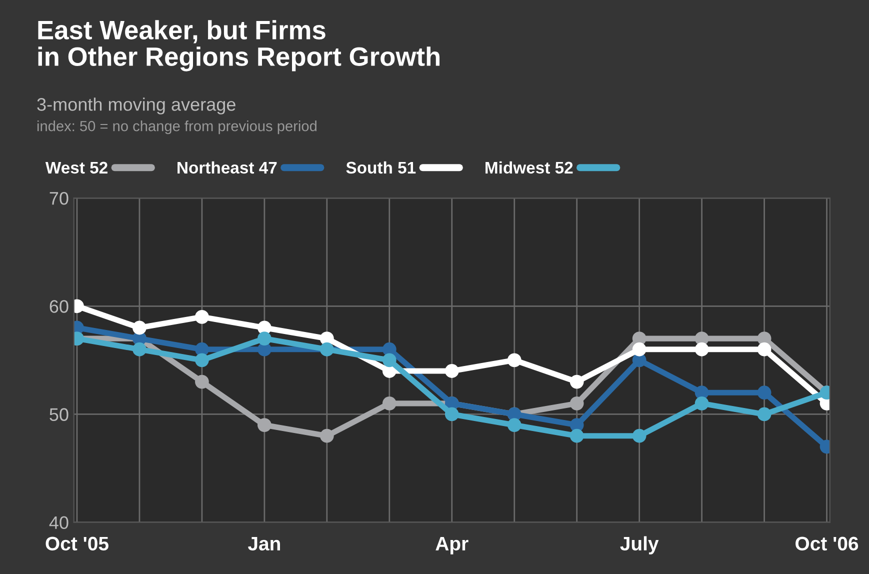  Describe the element at coordinates (239, 46) in the screenshot. I see `chart-title: East Weaker, but Firms in Other Regions Report Growth` at that location.